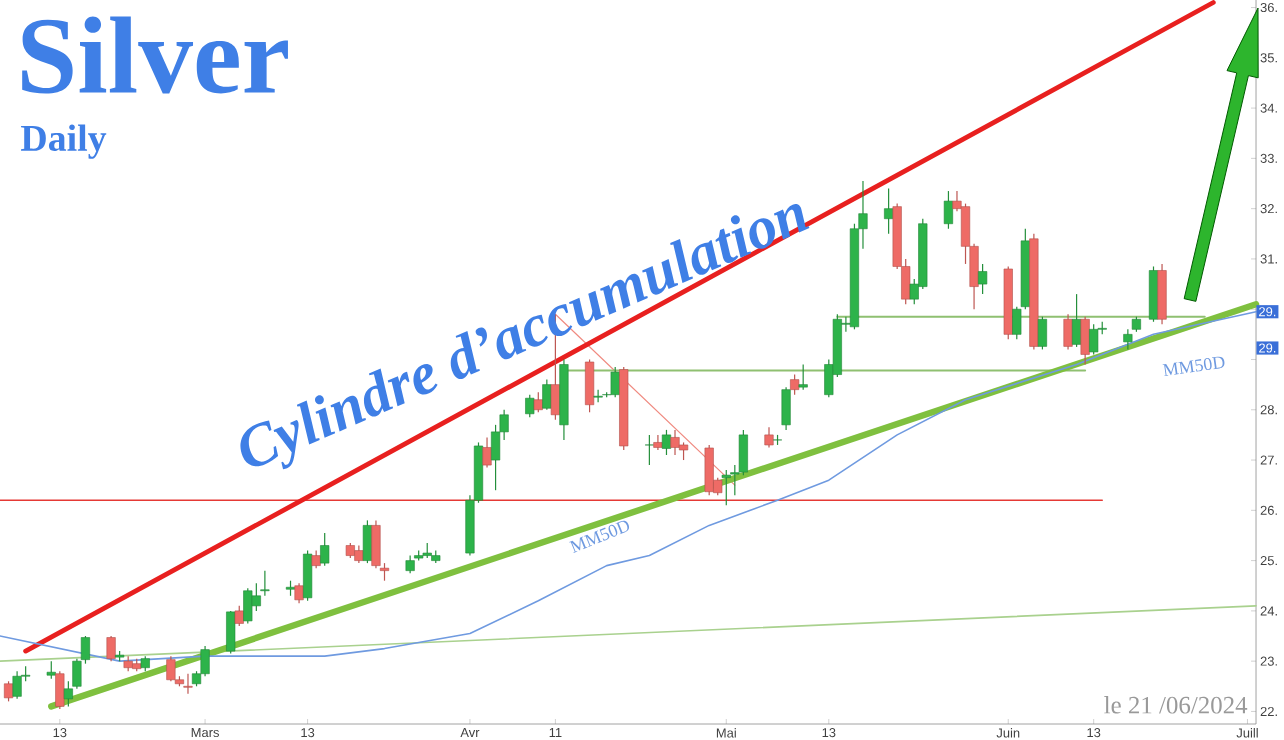  I want to click on text: MM50D, so click(1193, 366).